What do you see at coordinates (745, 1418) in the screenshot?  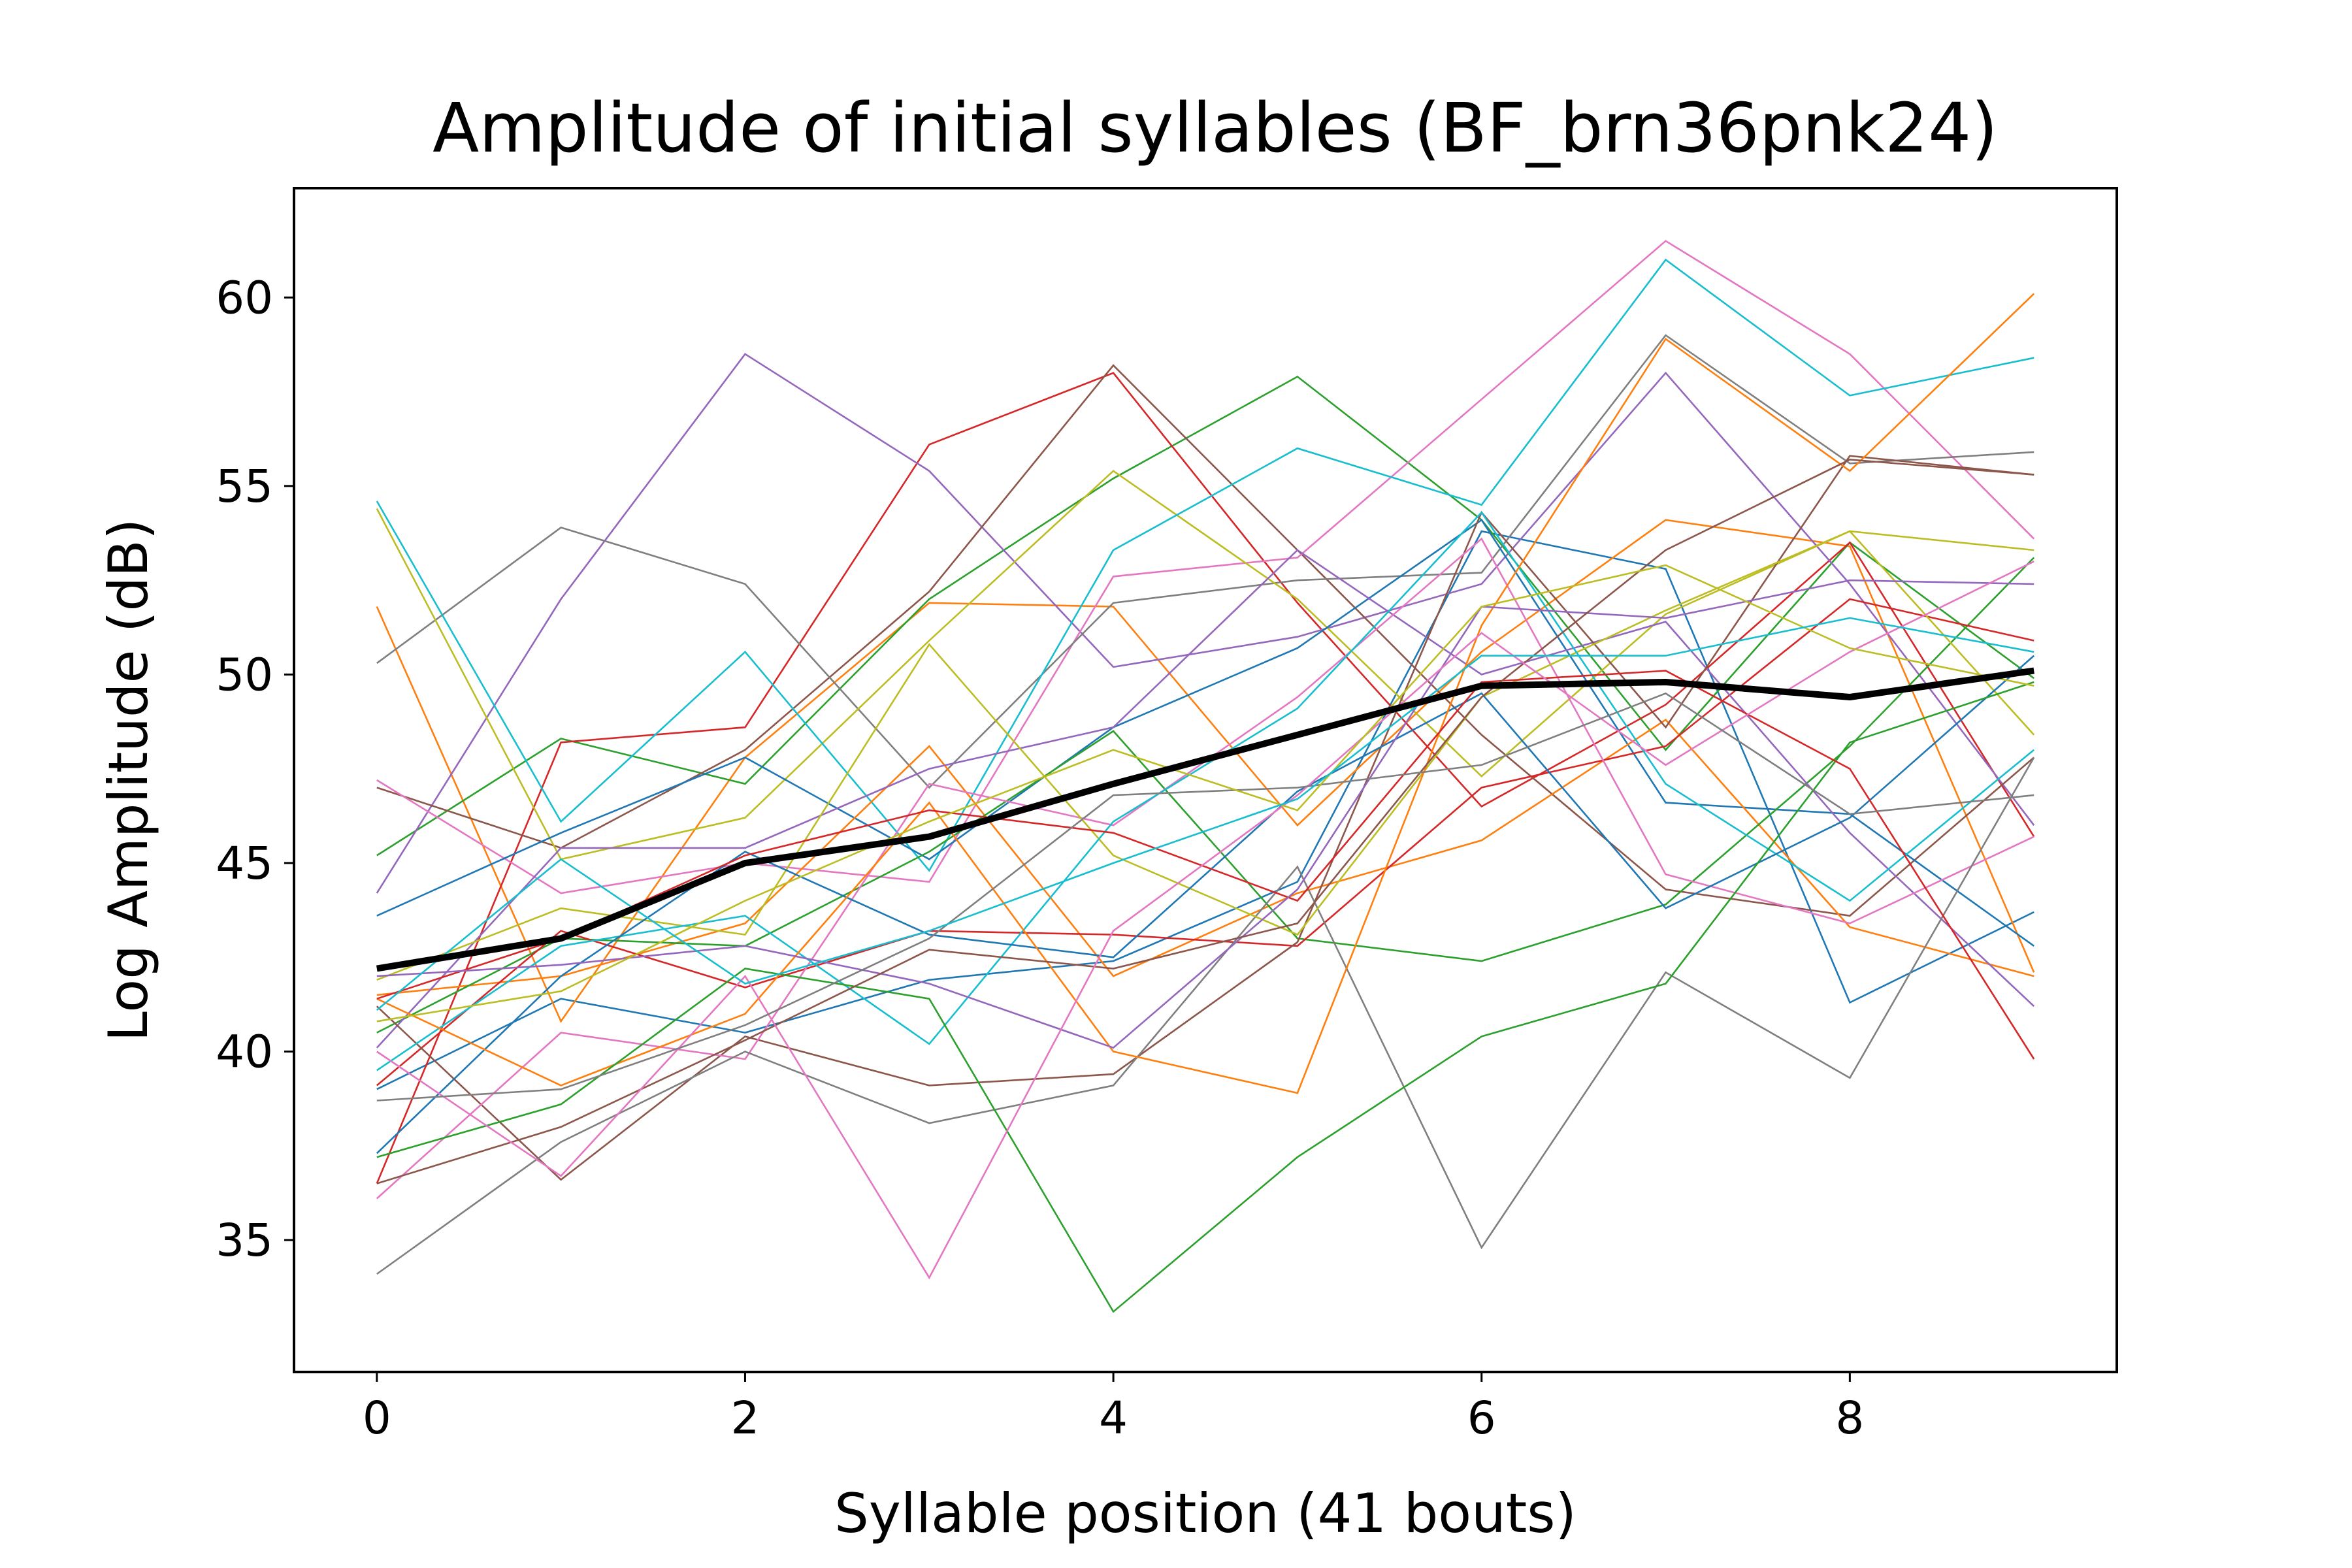 I see `x-tick-label: 2` at bounding box center [745, 1418].